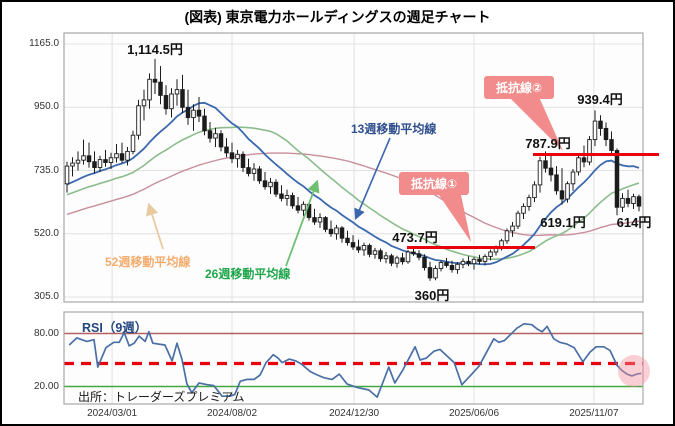 The height and width of the screenshot is (426, 675). Describe the element at coordinates (112, 413) in the screenshot. I see `date-axis-tick: 2024/03/01` at that location.